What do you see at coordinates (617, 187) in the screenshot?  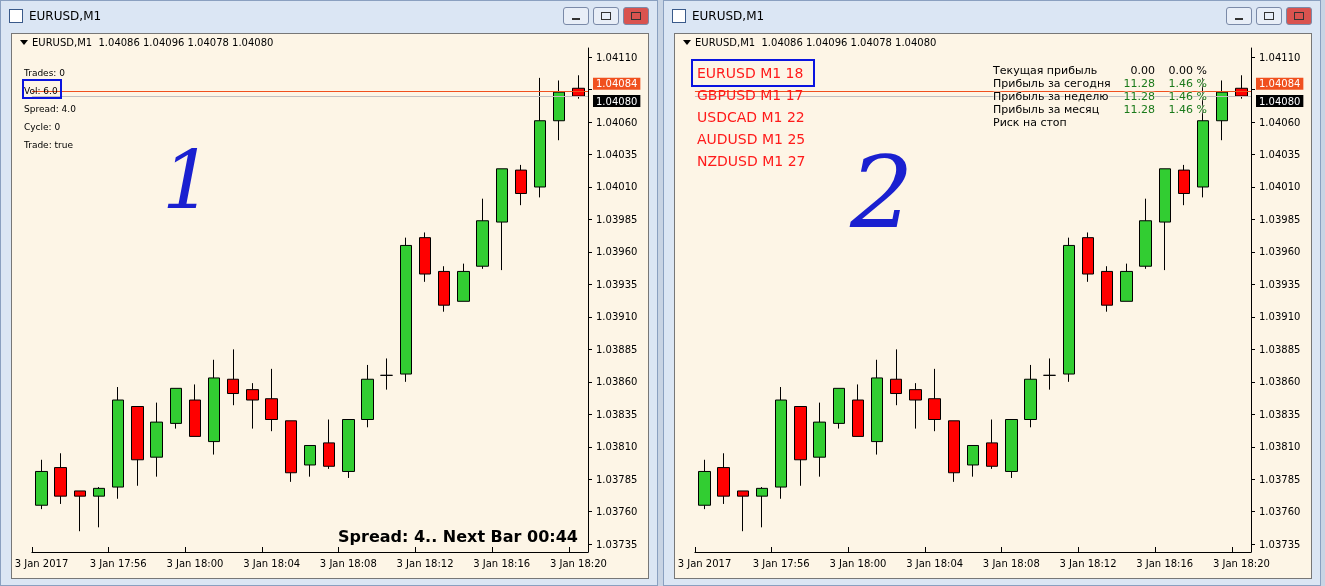 I see `y-tick-label: 1.04010` at bounding box center [617, 187].